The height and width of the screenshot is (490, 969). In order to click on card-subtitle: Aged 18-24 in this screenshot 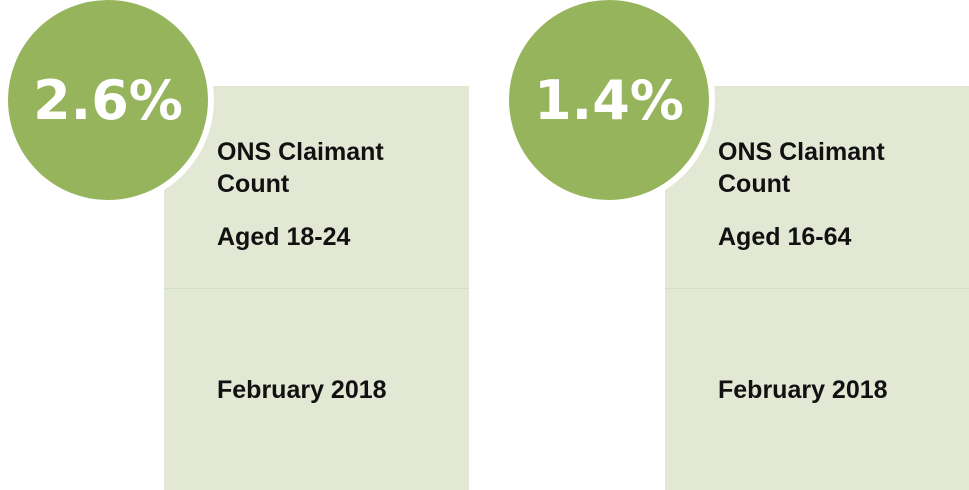, I will do `click(284, 237)`.